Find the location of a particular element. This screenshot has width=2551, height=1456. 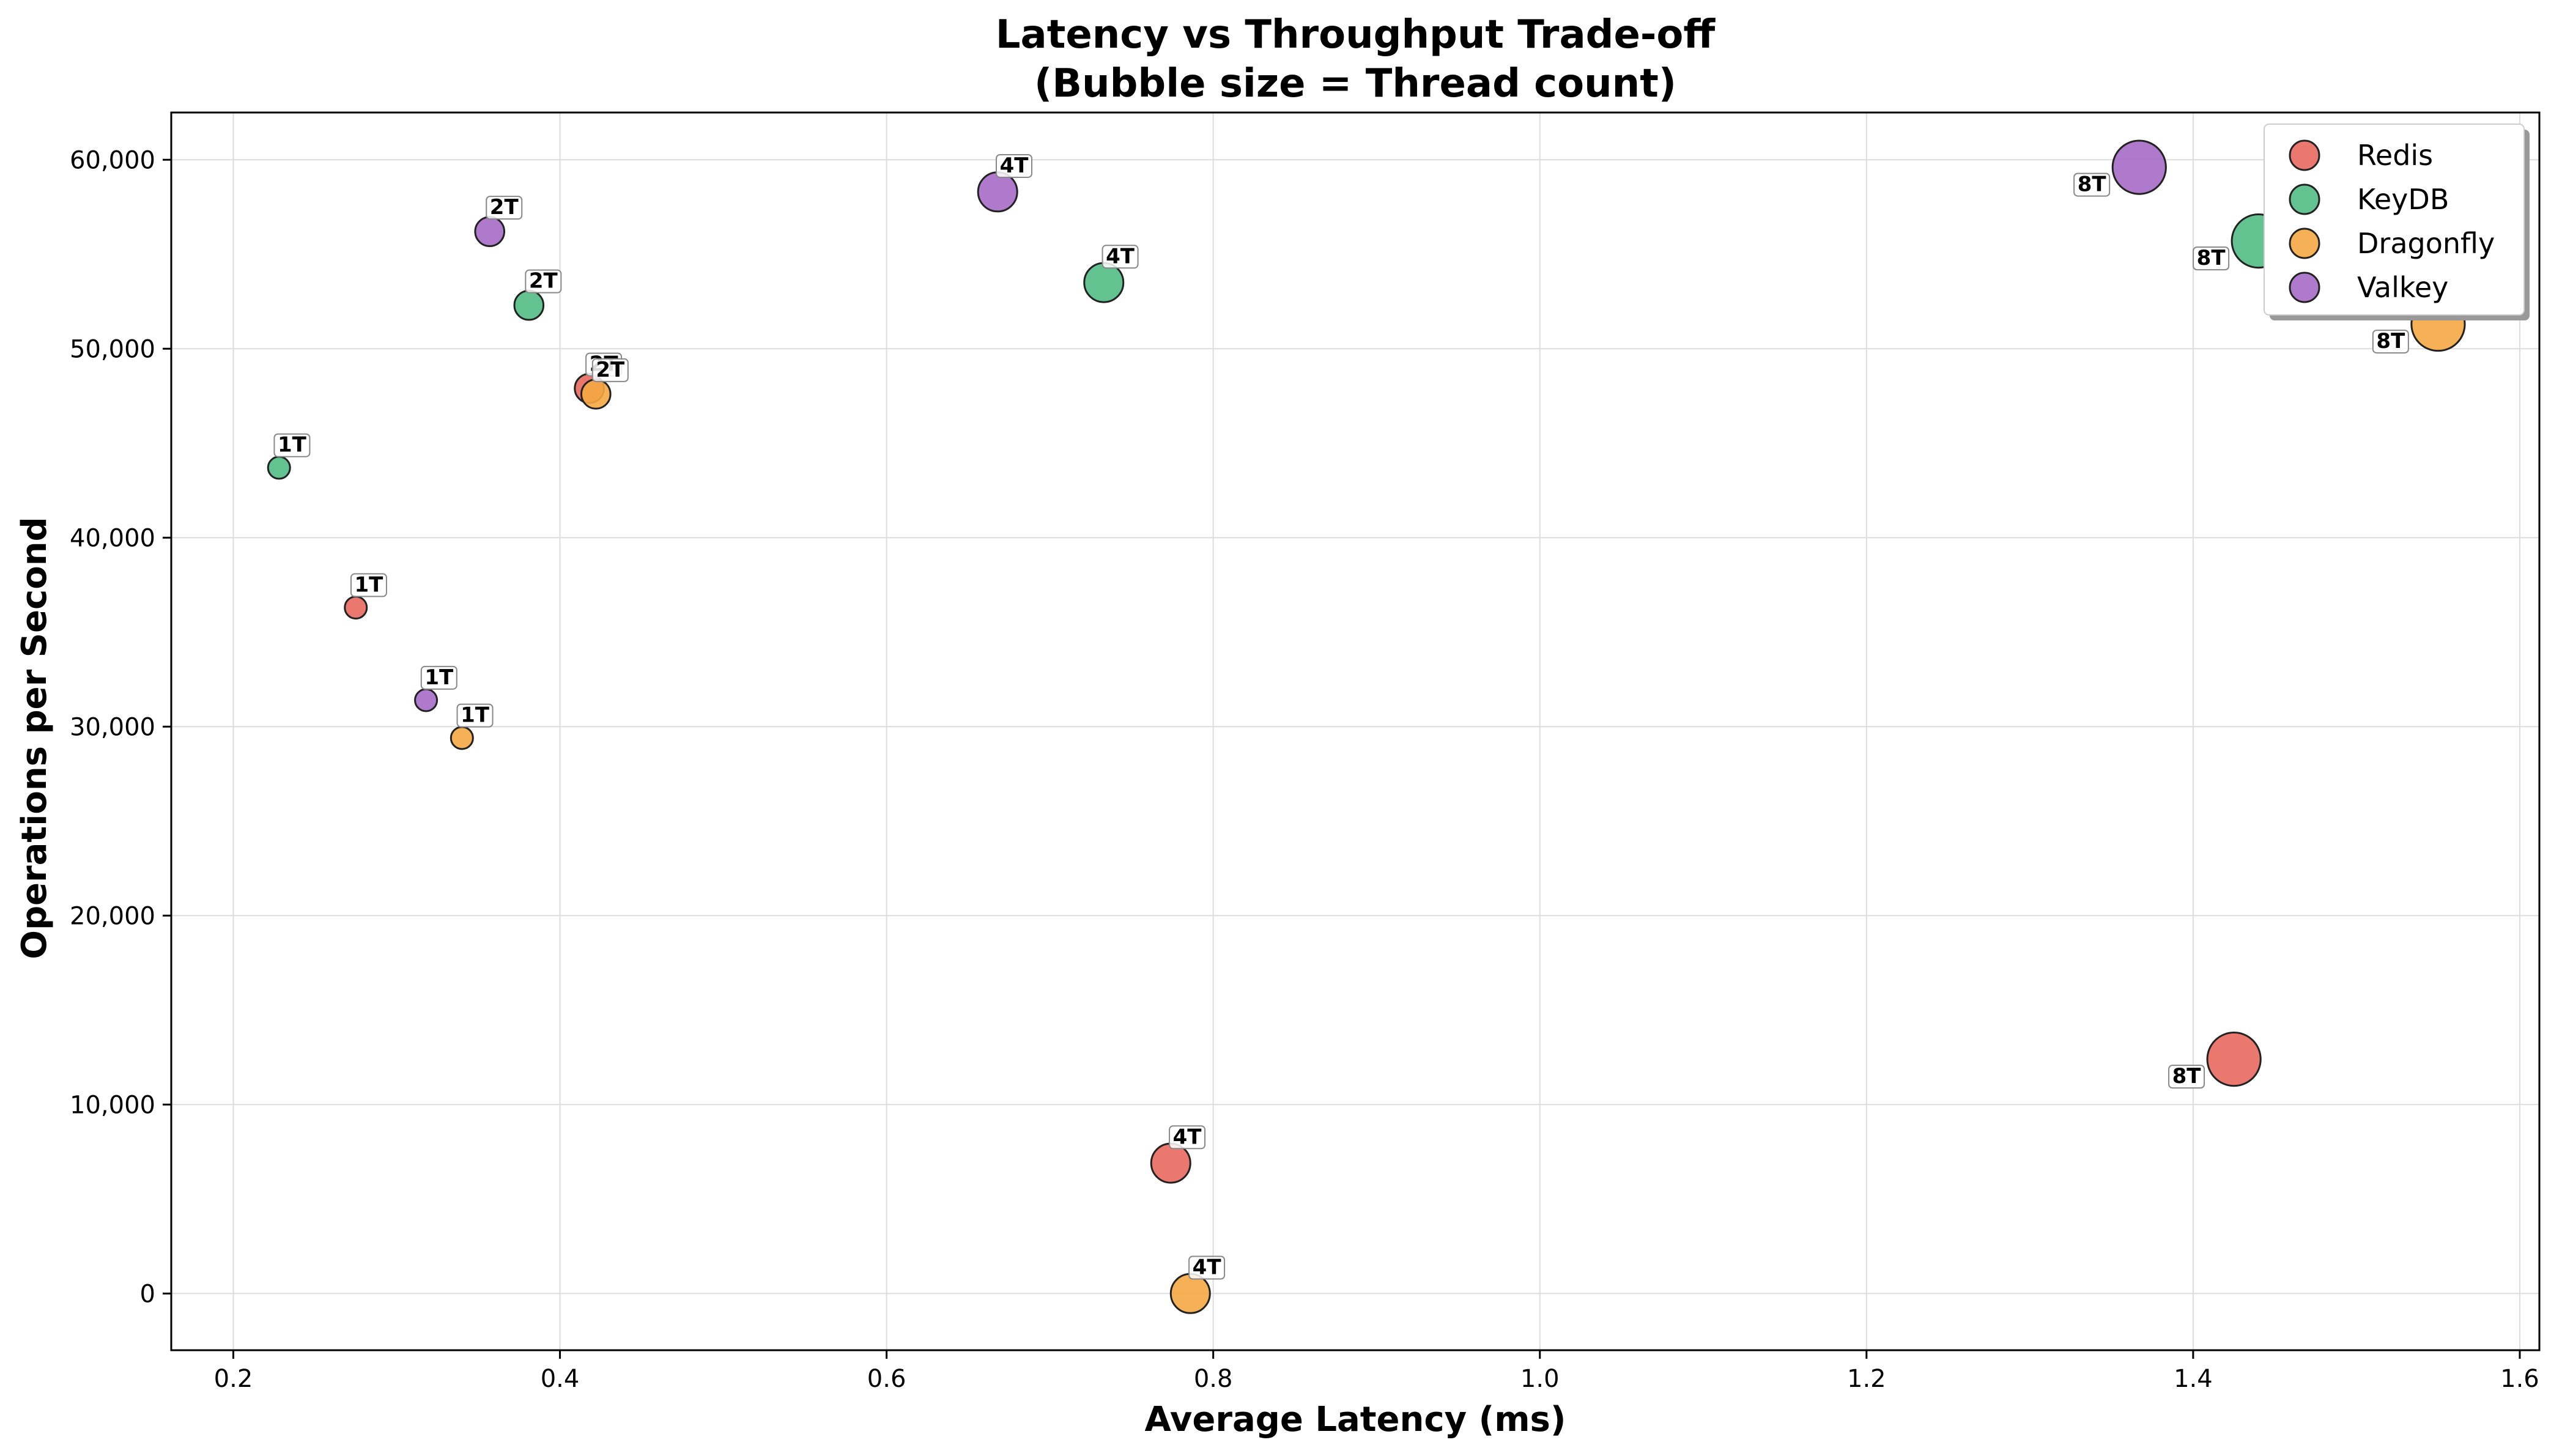

point-label-keydb: 8T is located at coordinates (2211, 258).